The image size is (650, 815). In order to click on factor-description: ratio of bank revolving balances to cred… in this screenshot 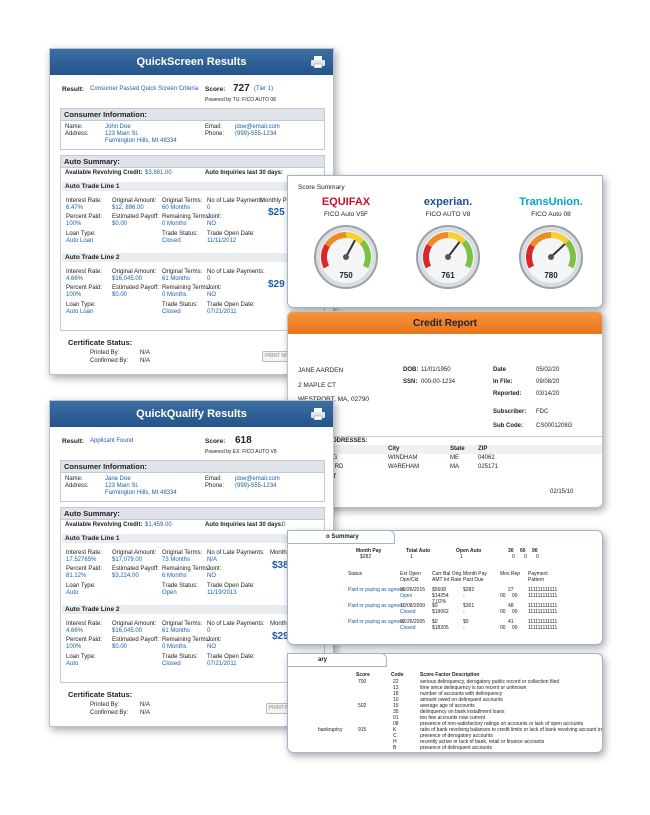, I will do `click(511, 730)`.